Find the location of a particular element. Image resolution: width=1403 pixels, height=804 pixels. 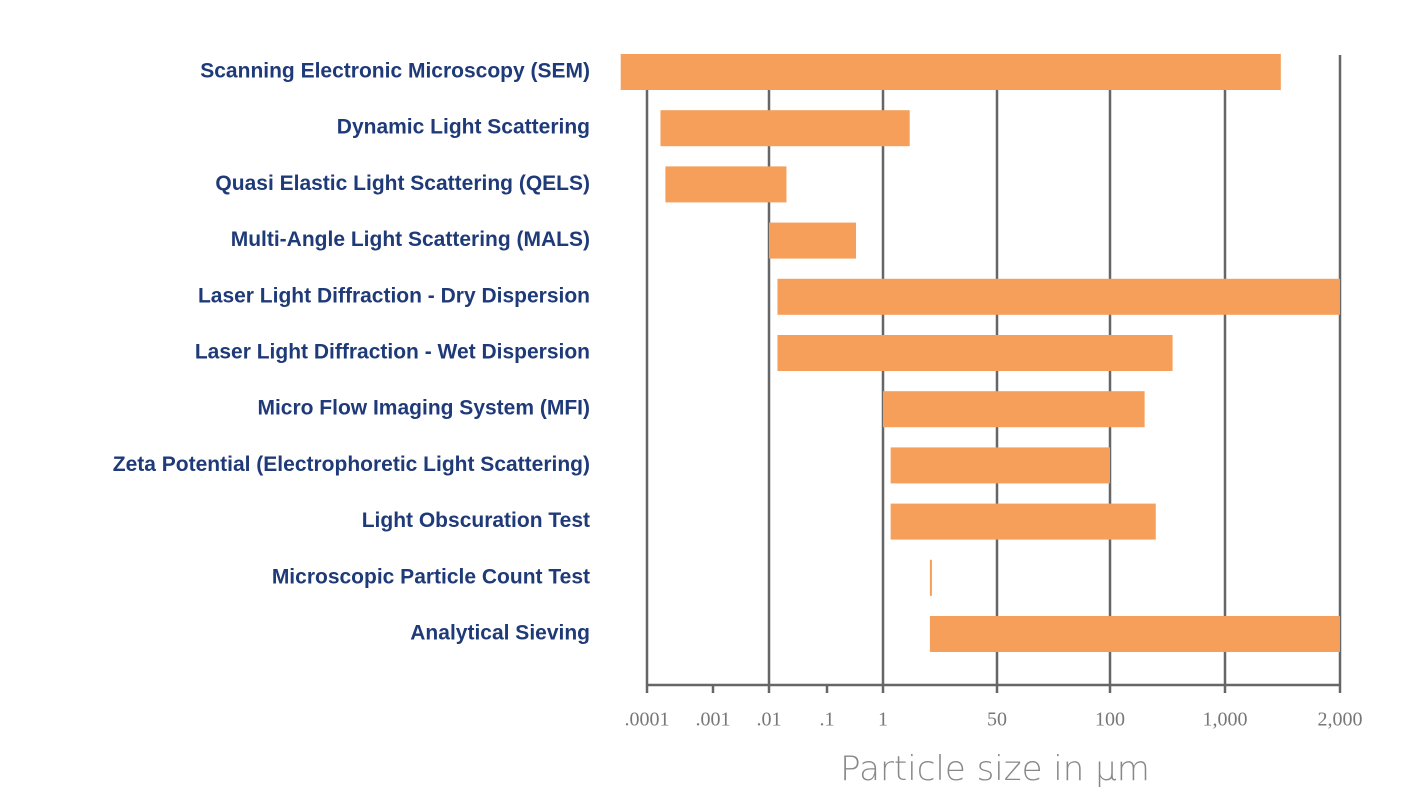

category-label: Microscopic Particle Count Test is located at coordinates (431, 576).